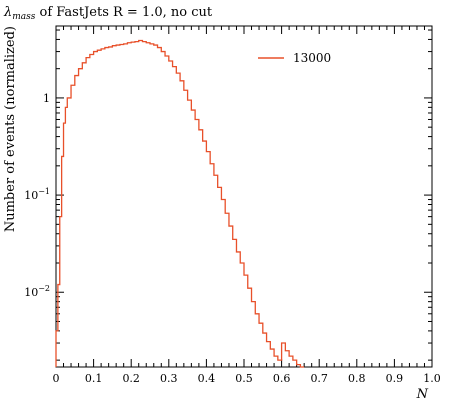 The width and height of the screenshot is (450, 407). What do you see at coordinates (46, 98) in the screenshot?
I see `y-tick-label: 1` at bounding box center [46, 98].